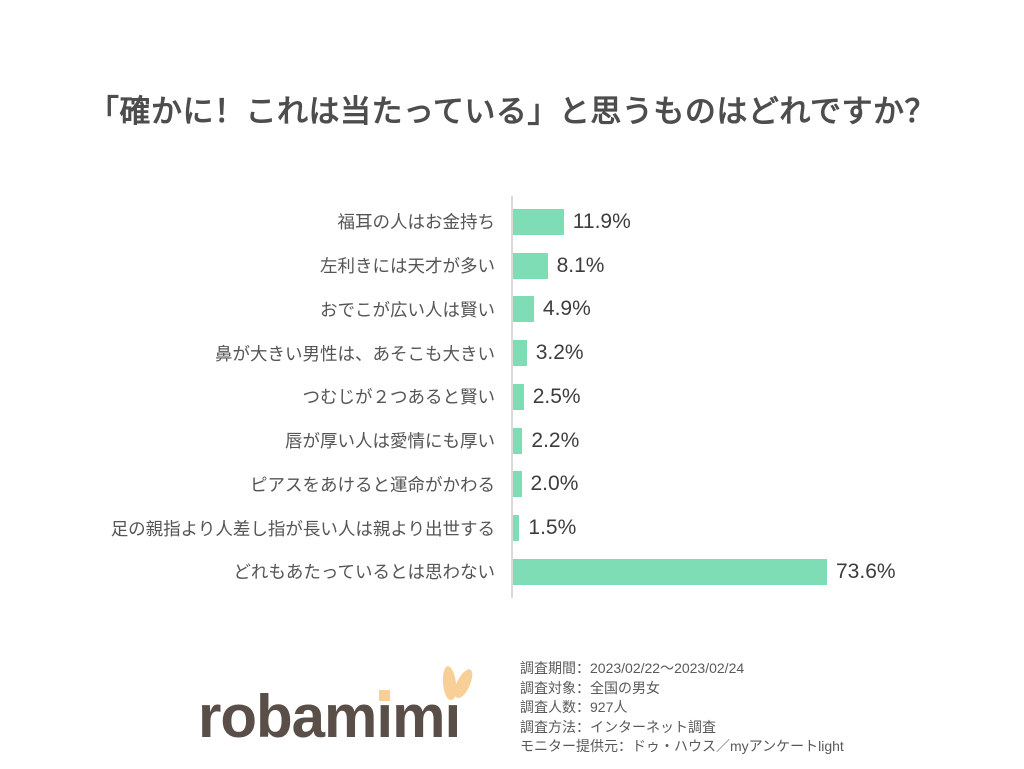  What do you see at coordinates (274, 716) in the screenshot?
I see `logo-letter: b` at bounding box center [274, 716].